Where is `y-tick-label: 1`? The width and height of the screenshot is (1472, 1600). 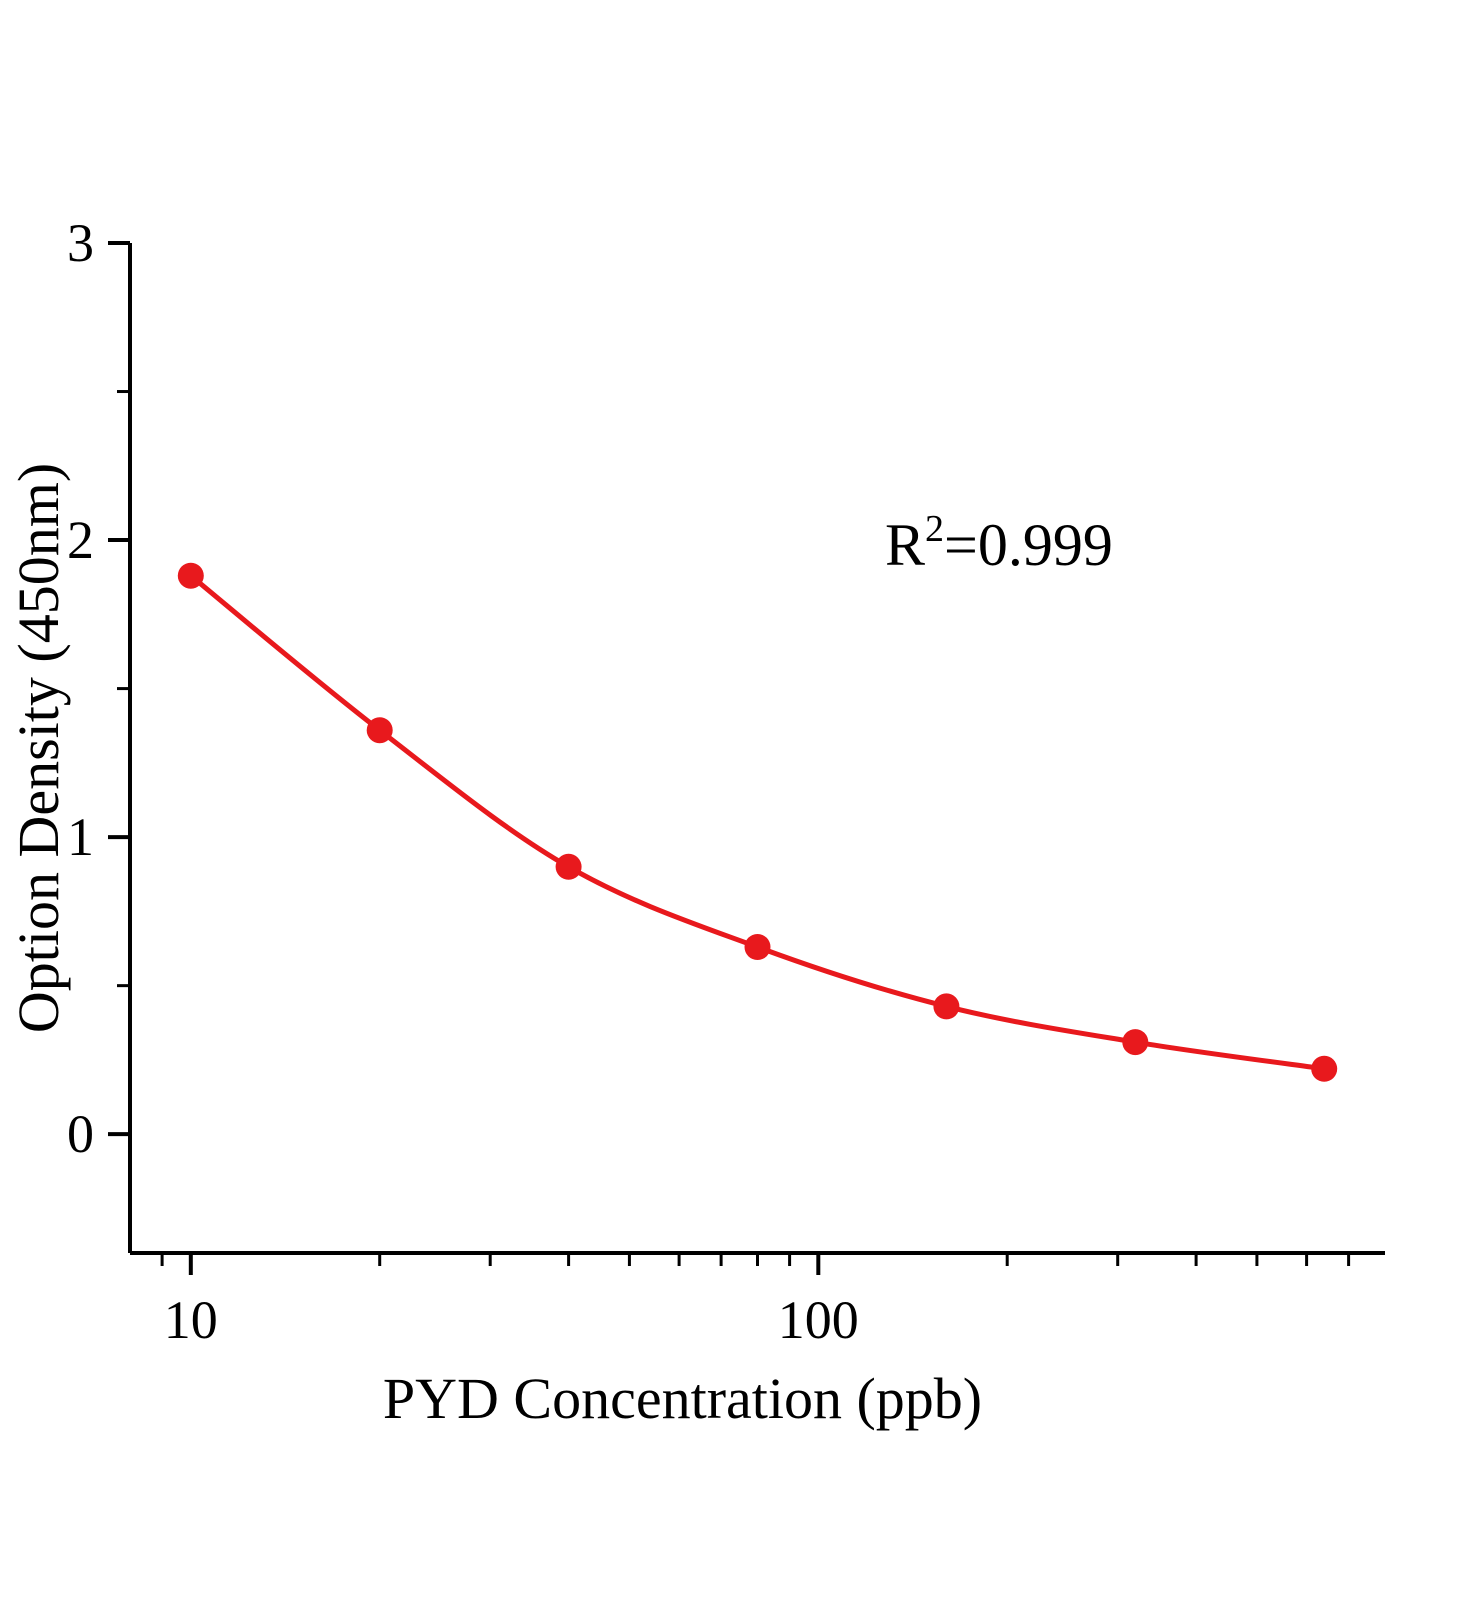
y-tick-label: 1 is located at coordinates (80, 837).